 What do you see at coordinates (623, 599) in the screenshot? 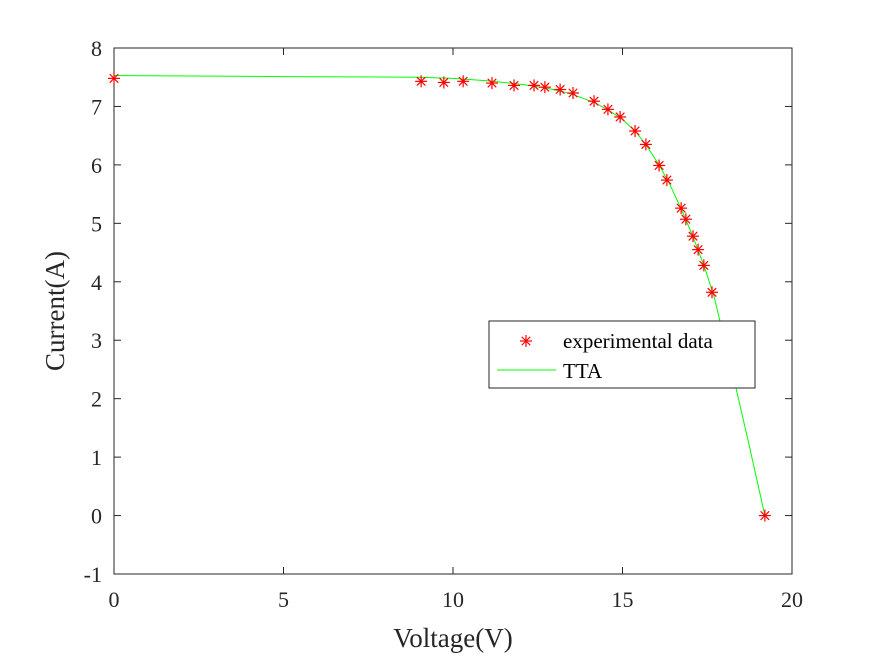
I see `x-tick-label: 15` at bounding box center [623, 599].